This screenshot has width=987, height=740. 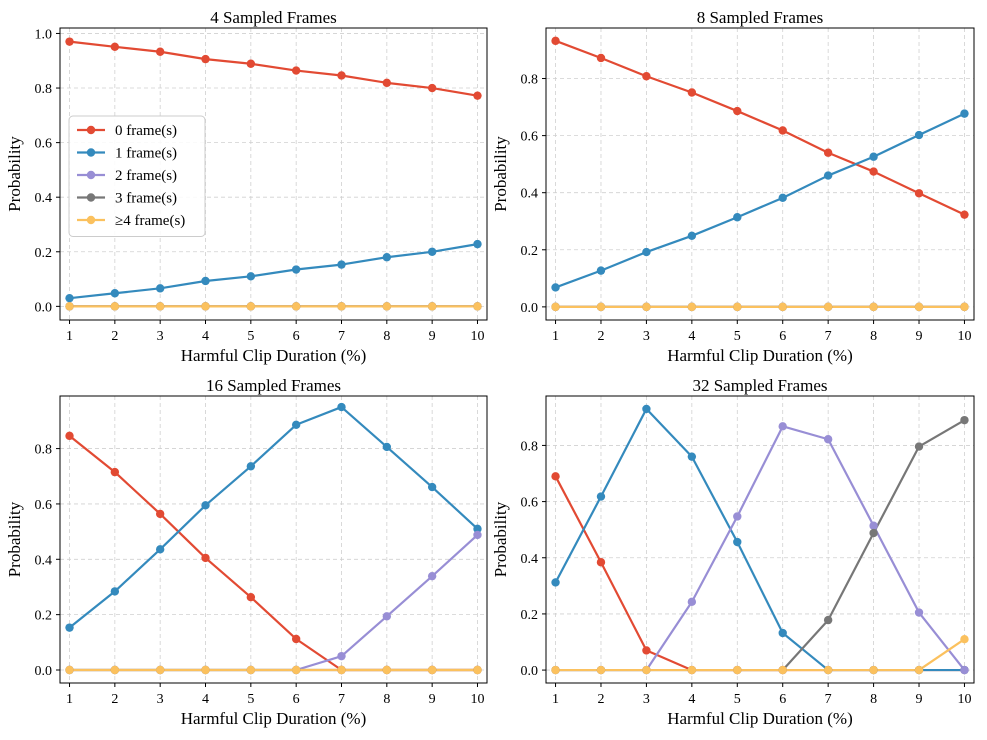 What do you see at coordinates (828, 699) in the screenshot?
I see `x-tick-label: 7` at bounding box center [828, 699].